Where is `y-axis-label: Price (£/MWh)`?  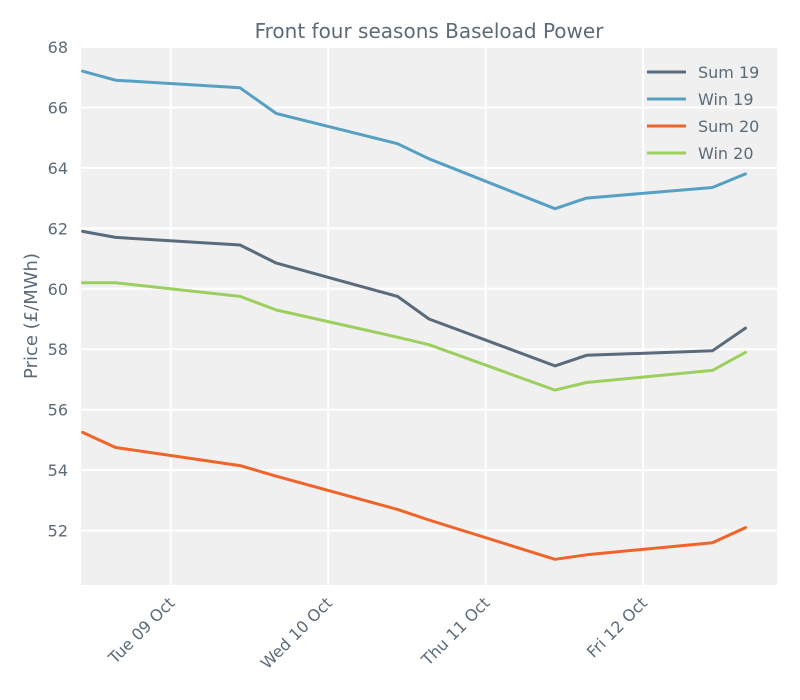 y-axis-label: Price (£/MWh) is located at coordinates (31, 316).